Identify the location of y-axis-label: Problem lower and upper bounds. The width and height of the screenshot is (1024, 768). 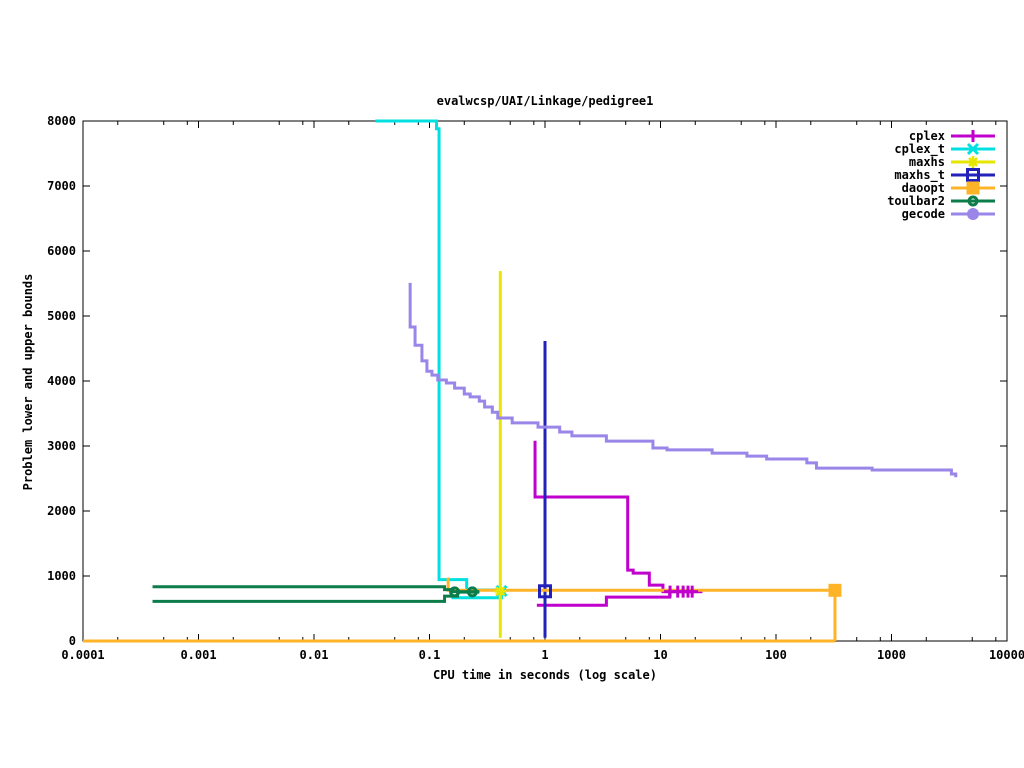
(28, 382).